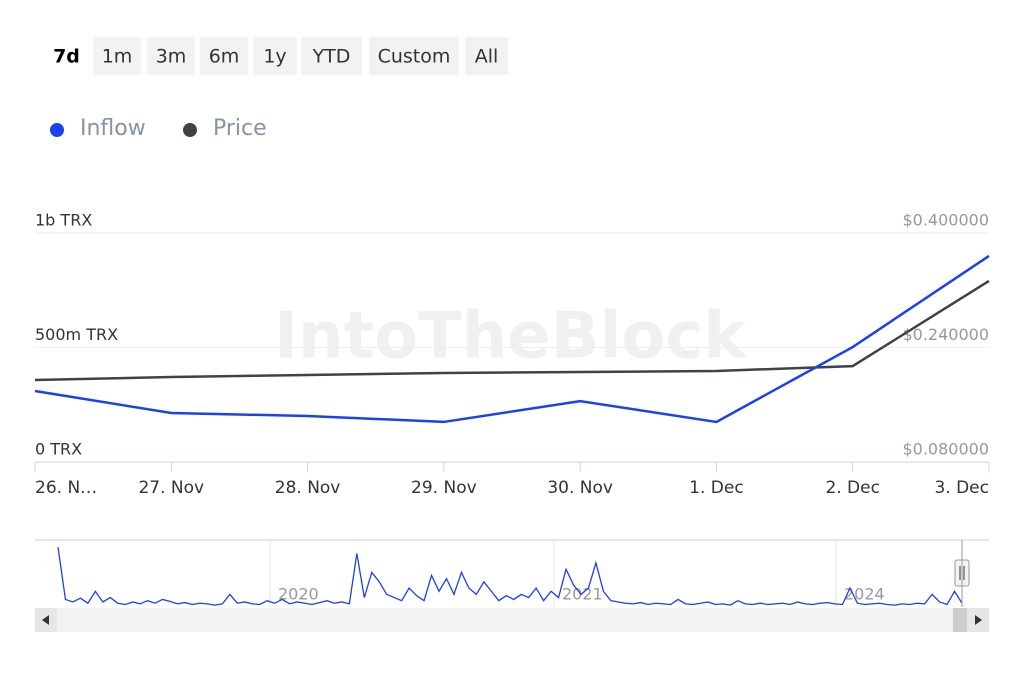  Describe the element at coordinates (852, 488) in the screenshot. I see `x-tick-label: 2. Dec` at that location.